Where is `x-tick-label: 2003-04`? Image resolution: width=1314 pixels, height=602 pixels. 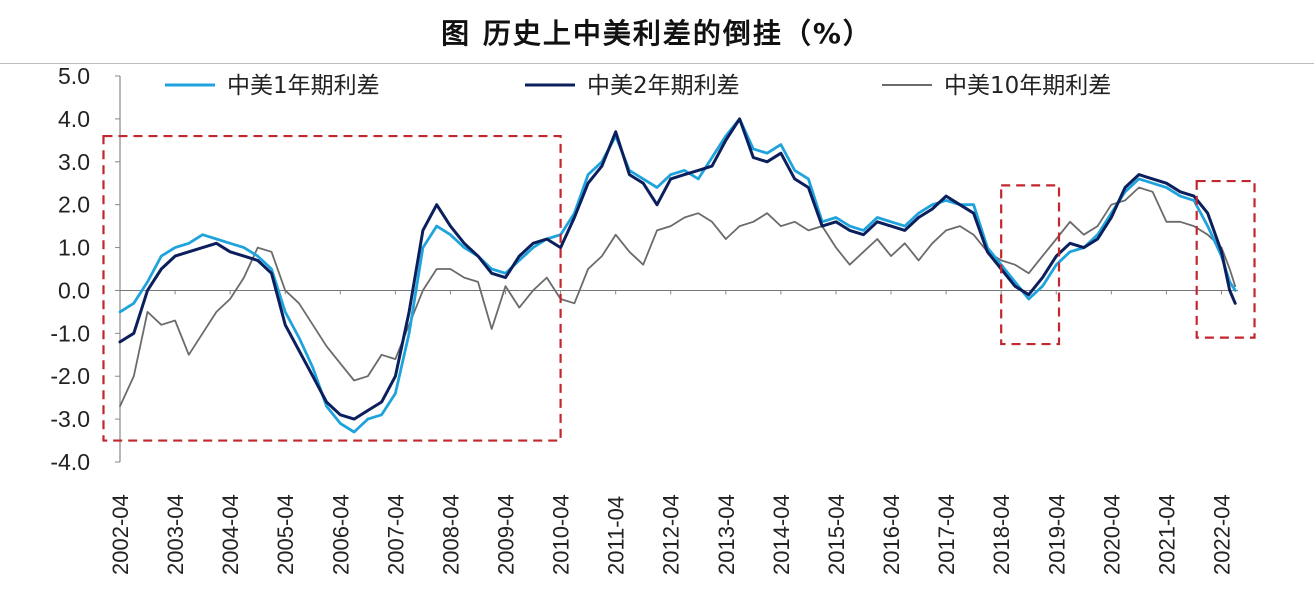 x-tick-label: 2003-04 is located at coordinates (175, 534).